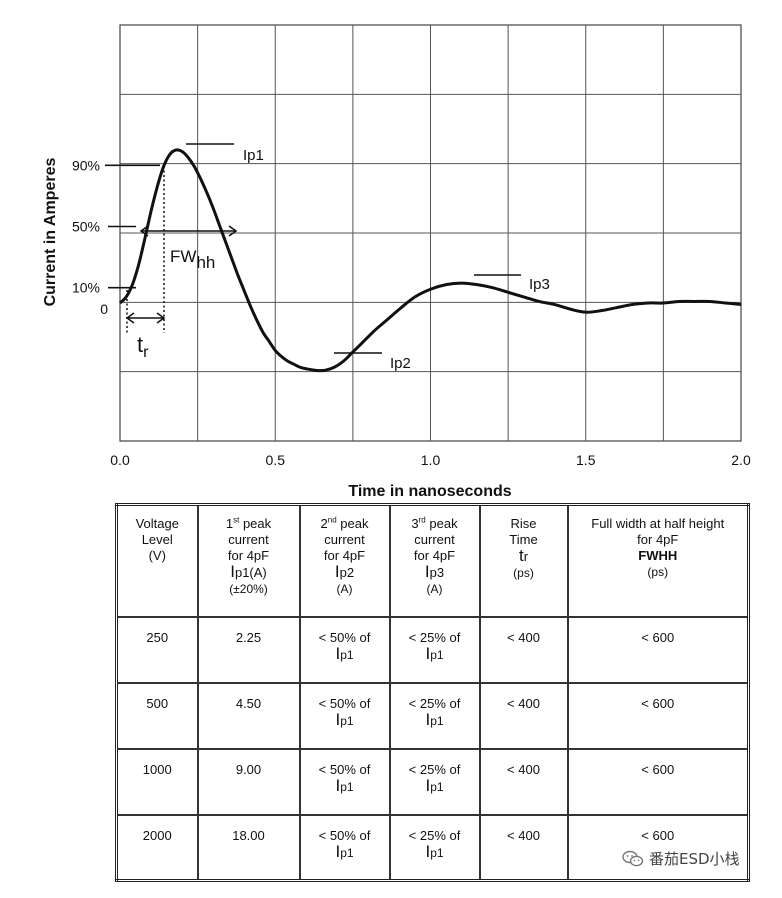 The height and width of the screenshot is (898, 782). What do you see at coordinates (694, 859) in the screenshot?
I see `watermark-text: 番茄ESD小栈` at bounding box center [694, 859].